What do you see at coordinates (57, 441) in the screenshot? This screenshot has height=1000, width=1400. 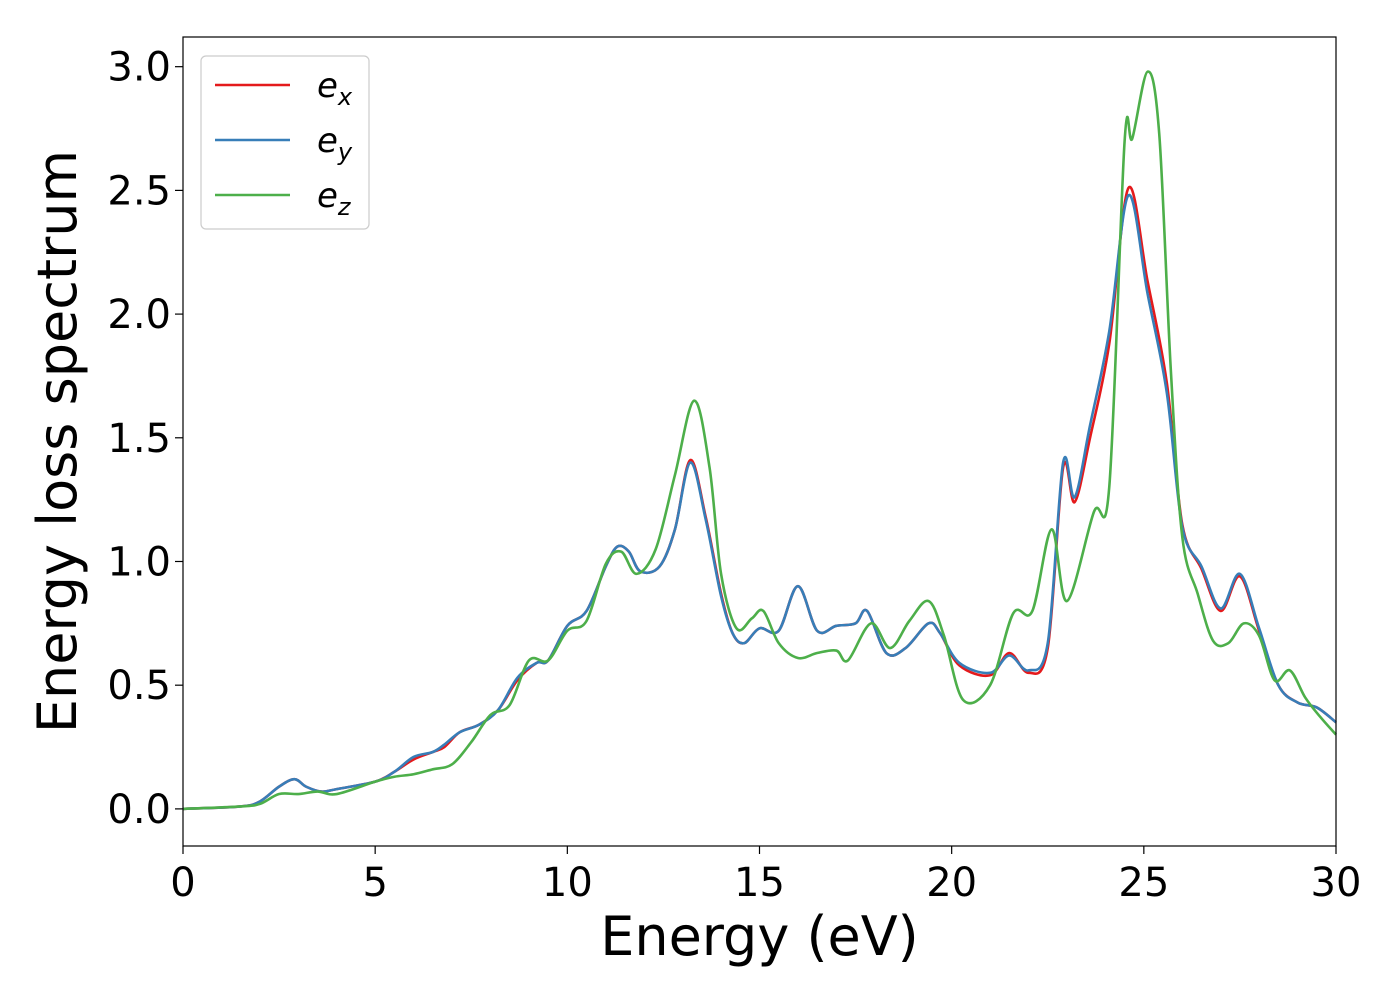 I see `y-axis-label: Energy loss spectrum` at bounding box center [57, 441].